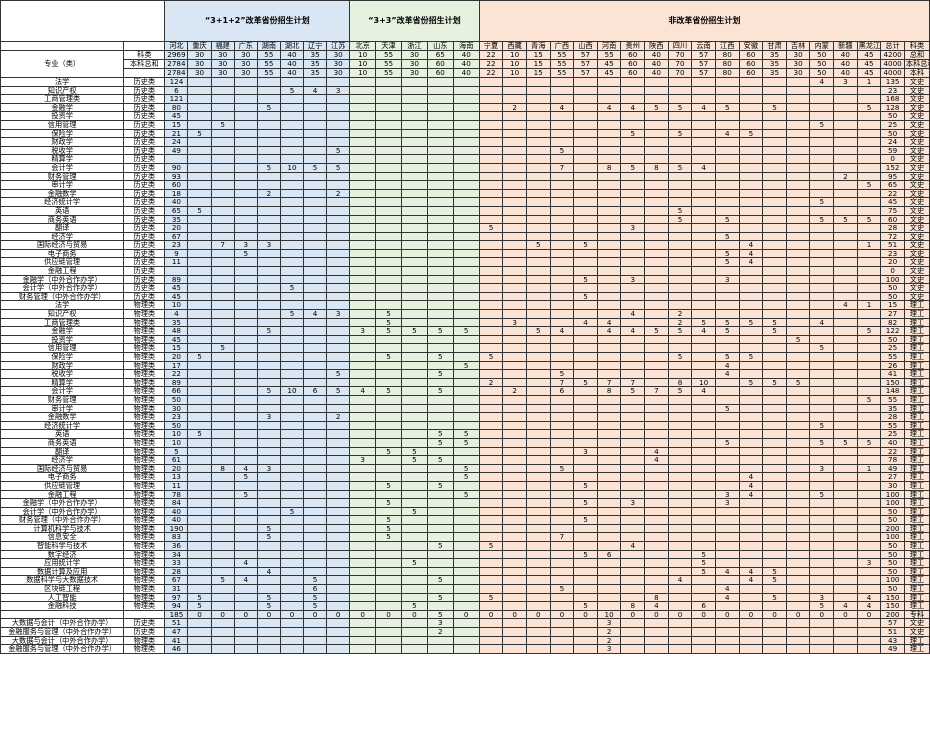 The image size is (930, 744). I want to click on subject-type: 物理类, so click(144, 520).